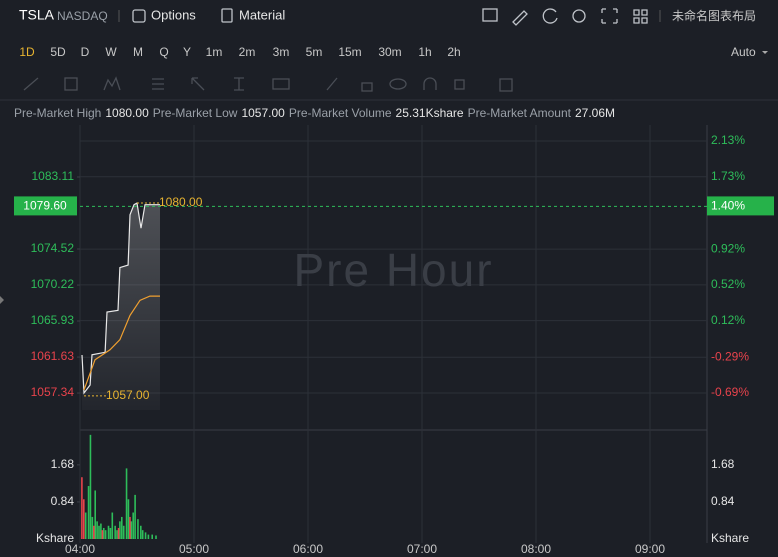 The image size is (778, 557). Describe the element at coordinates (247, 52) in the screenshot. I see `timeframe-option: 2m` at that location.